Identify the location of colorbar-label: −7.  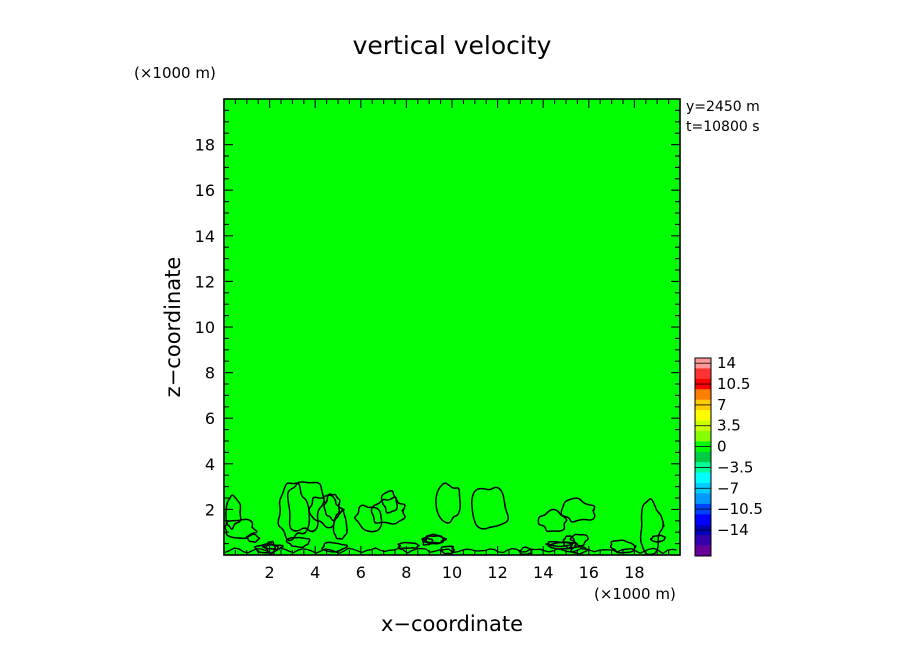
(728, 488).